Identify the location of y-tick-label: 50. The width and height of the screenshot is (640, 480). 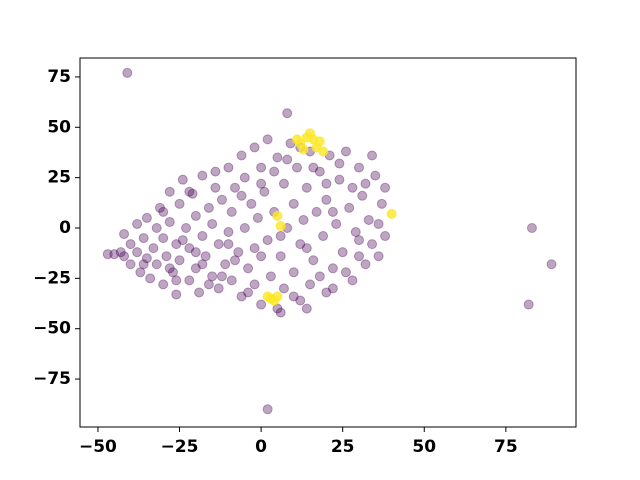
(59, 127).